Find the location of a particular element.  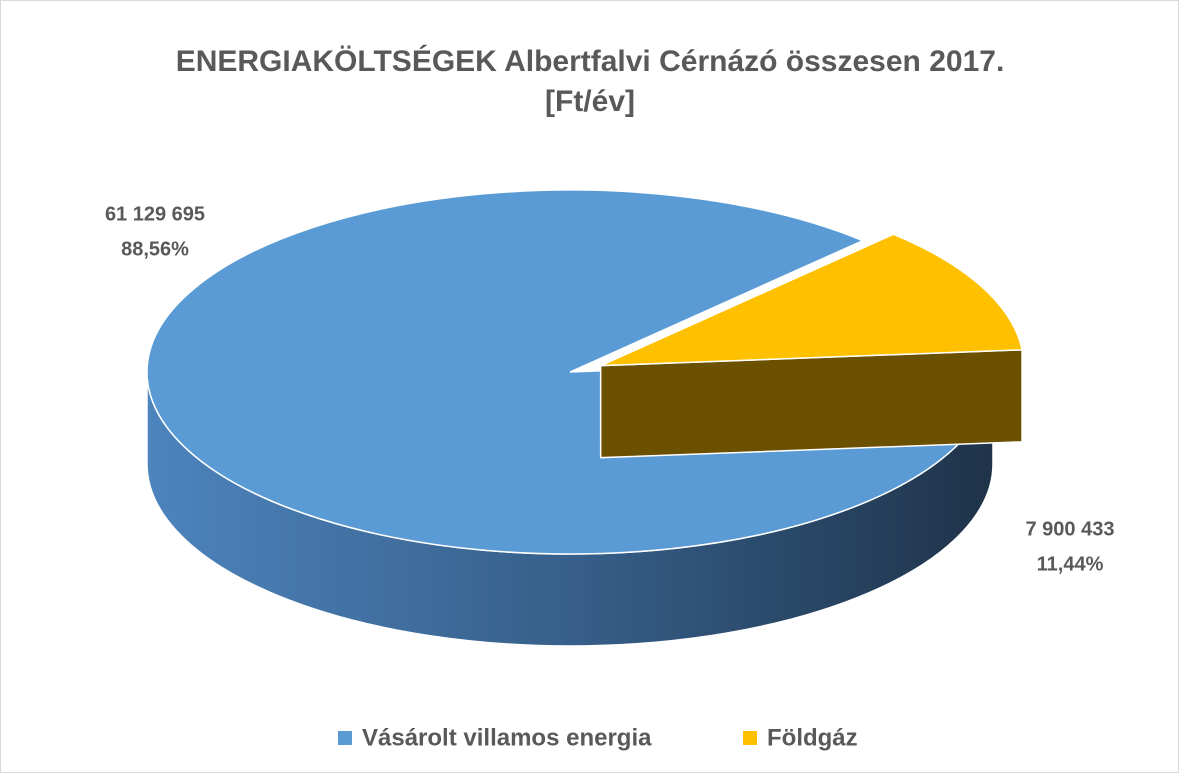

data-label: 61 129 695 is located at coordinates (155, 214).